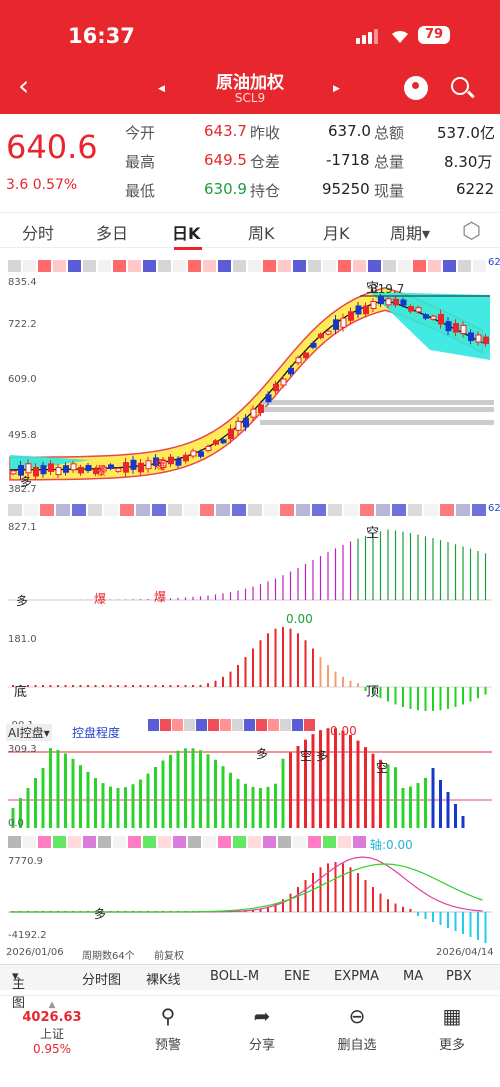 This screenshot has width=500, height=1087. I want to click on back-icon: ‹, so click(24, 85).